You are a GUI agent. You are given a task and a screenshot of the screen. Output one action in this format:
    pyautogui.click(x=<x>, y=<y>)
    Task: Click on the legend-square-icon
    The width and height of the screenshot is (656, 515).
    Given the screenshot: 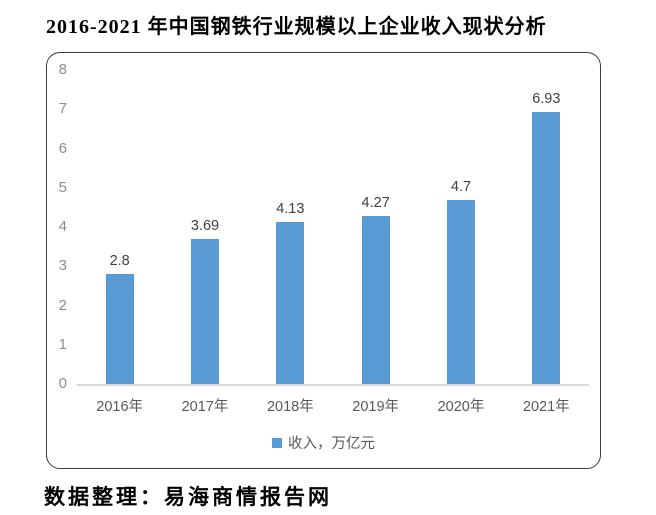 What is the action you would take?
    pyautogui.click(x=277, y=442)
    